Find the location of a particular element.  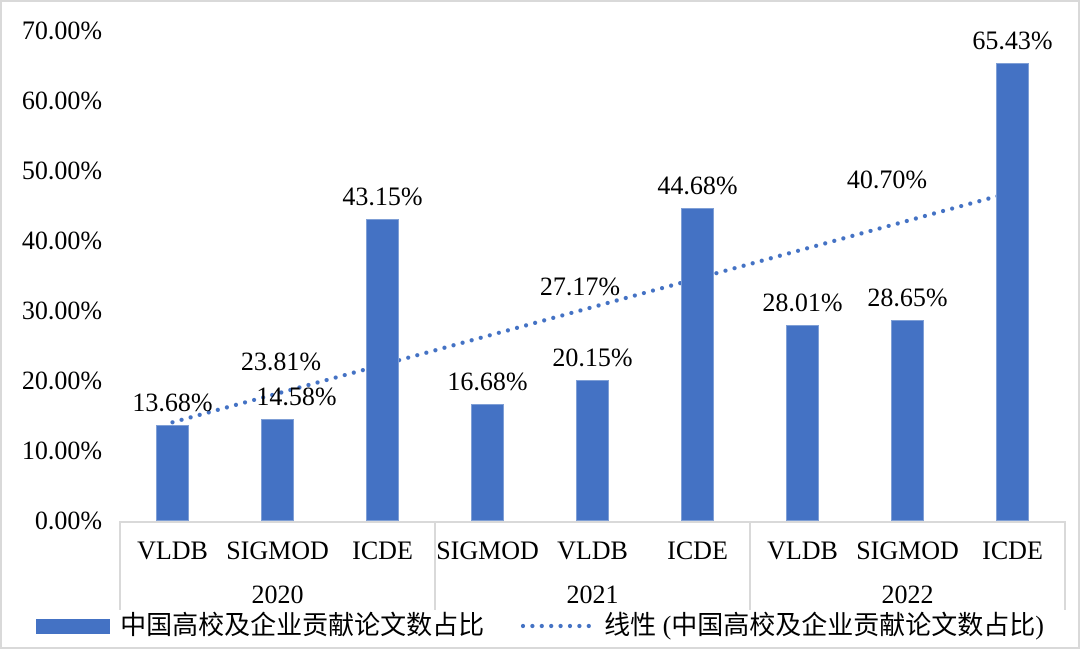

legend-trendline-label: 线性 (中国高校及企业贡献论文数占比) is located at coordinates (824, 625).